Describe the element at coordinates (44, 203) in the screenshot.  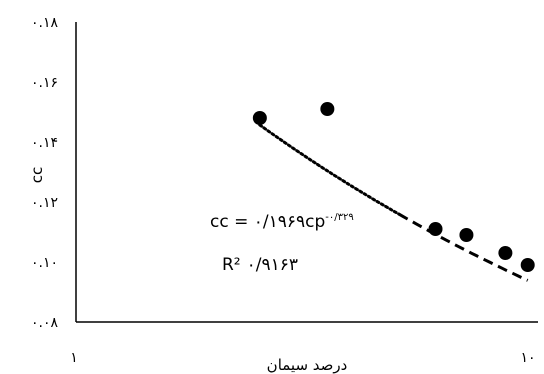
I see `y-tick-label: ۰.۱۲` at that location.